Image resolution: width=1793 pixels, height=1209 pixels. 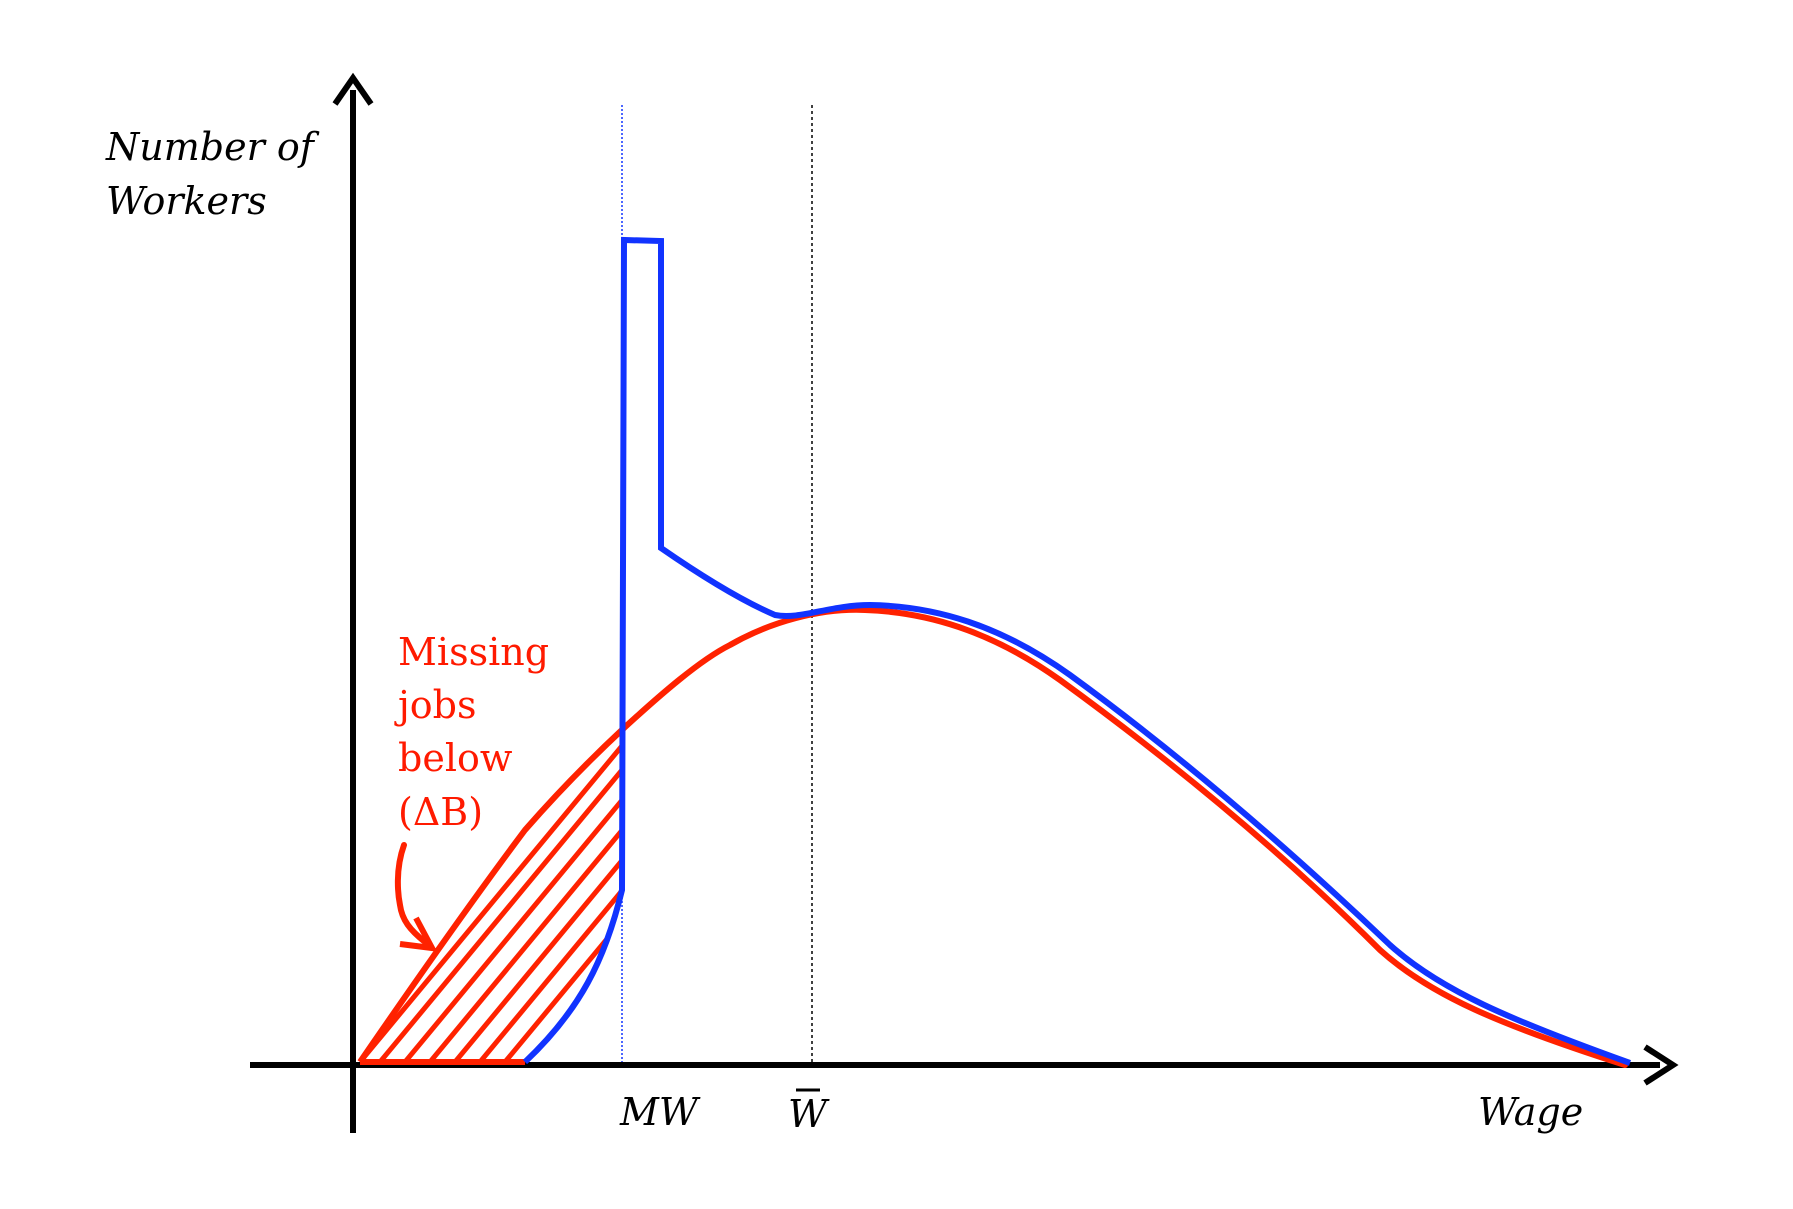 What do you see at coordinates (435, 705) in the screenshot?
I see `annotation-line2: jobs` at bounding box center [435, 705].